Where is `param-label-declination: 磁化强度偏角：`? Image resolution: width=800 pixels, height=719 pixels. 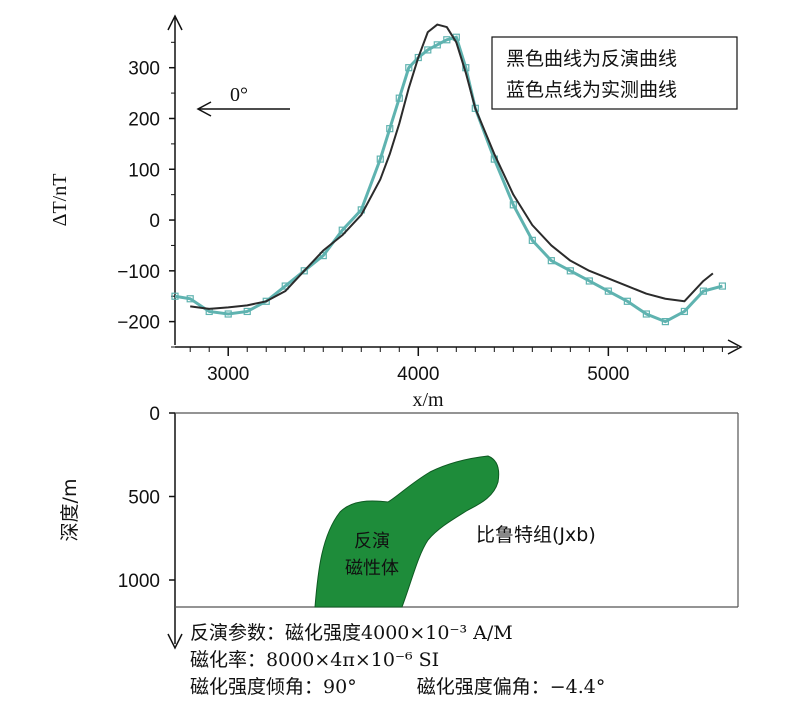
param-label-declination: 磁化强度偏角： is located at coordinates (483, 687).